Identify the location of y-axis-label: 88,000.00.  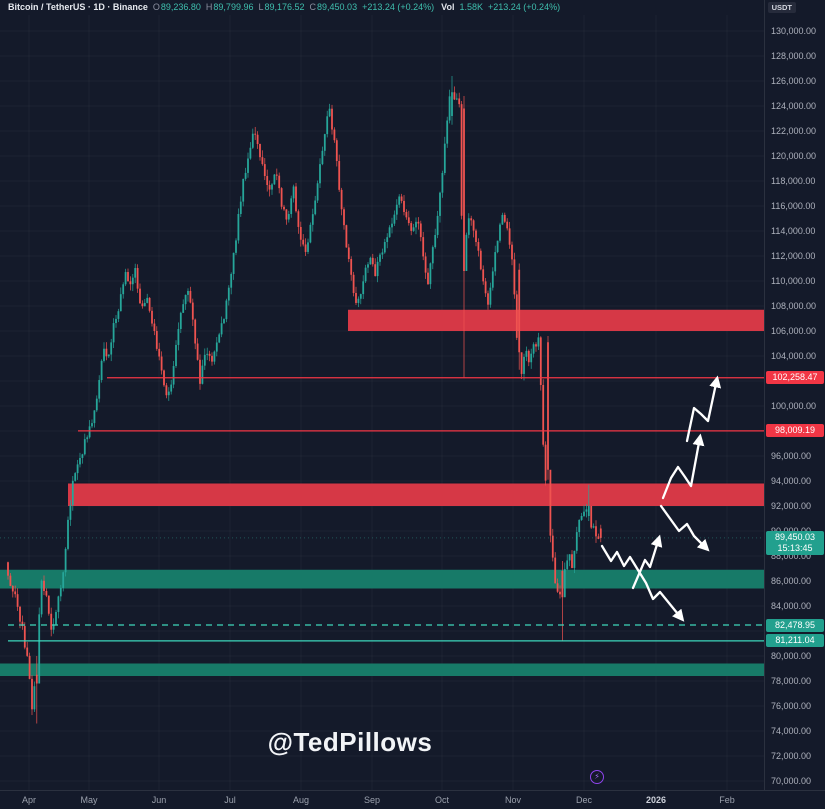
(791, 556).